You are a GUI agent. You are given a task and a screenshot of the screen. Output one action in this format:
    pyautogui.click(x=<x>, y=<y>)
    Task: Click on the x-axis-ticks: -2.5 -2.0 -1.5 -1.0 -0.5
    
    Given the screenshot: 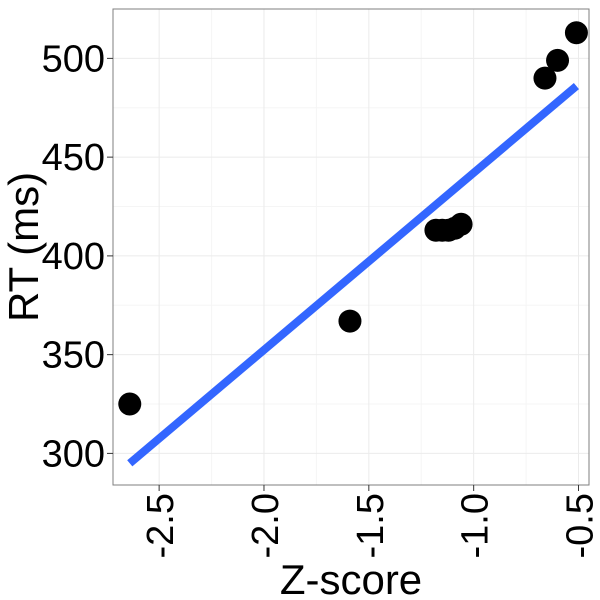 What is the action you would take?
    pyautogui.click(x=370, y=521)
    